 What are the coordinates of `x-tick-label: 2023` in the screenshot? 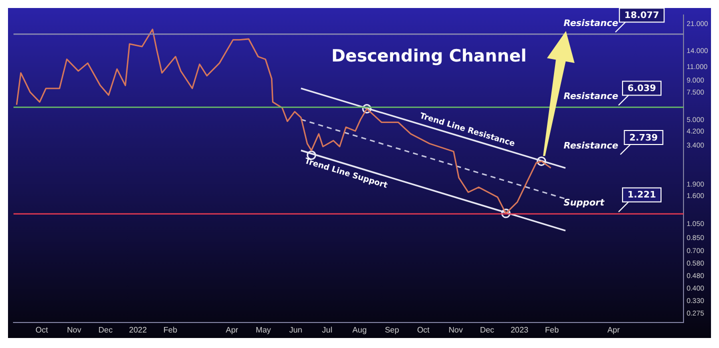 It's located at (519, 329).